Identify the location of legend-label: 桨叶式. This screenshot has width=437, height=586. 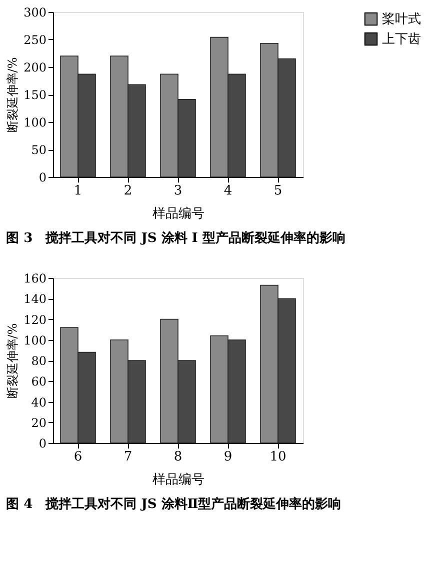
(401, 19).